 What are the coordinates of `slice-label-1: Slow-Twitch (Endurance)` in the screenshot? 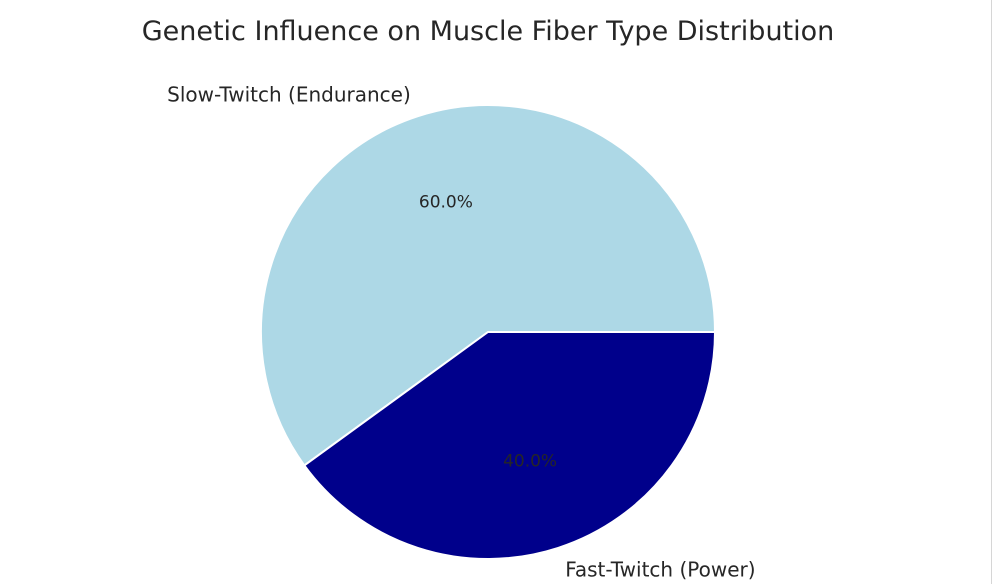 It's located at (289, 95).